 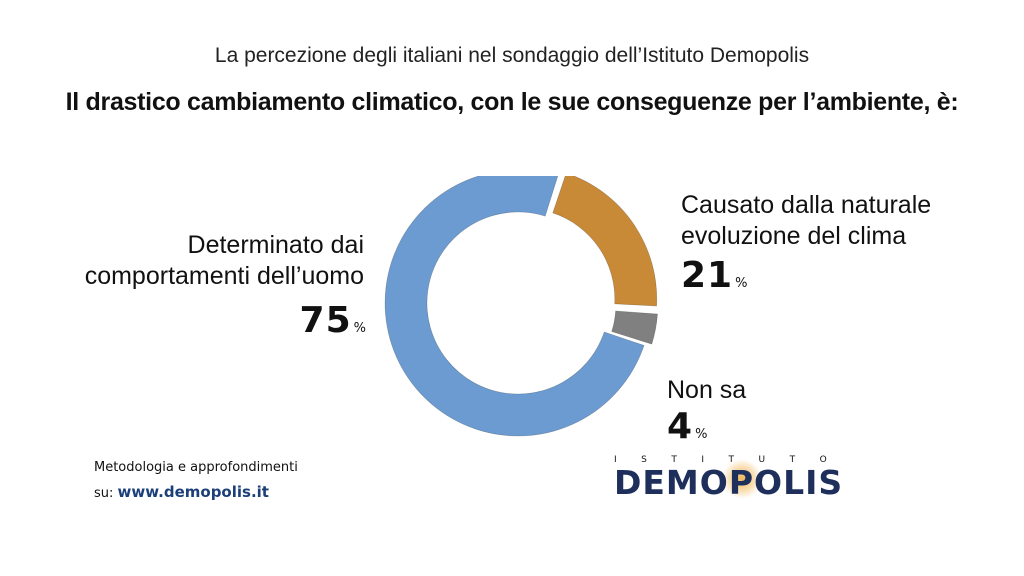 I want to click on slice-human-causes, so click(x=514, y=306).